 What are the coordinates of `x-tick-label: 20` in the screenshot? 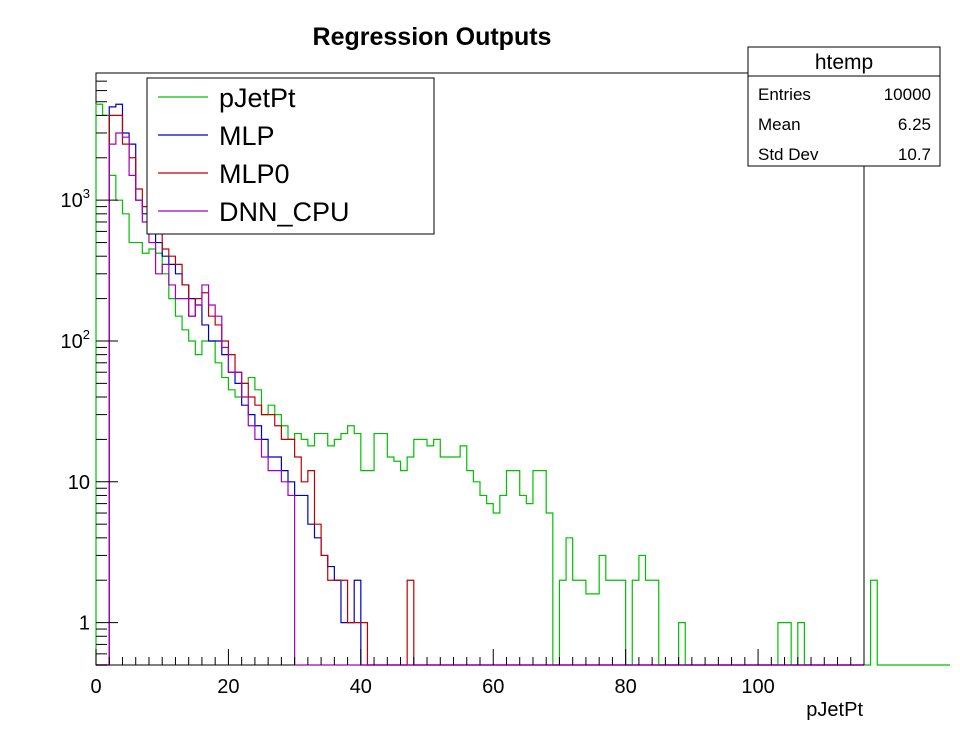 It's located at (228, 687).